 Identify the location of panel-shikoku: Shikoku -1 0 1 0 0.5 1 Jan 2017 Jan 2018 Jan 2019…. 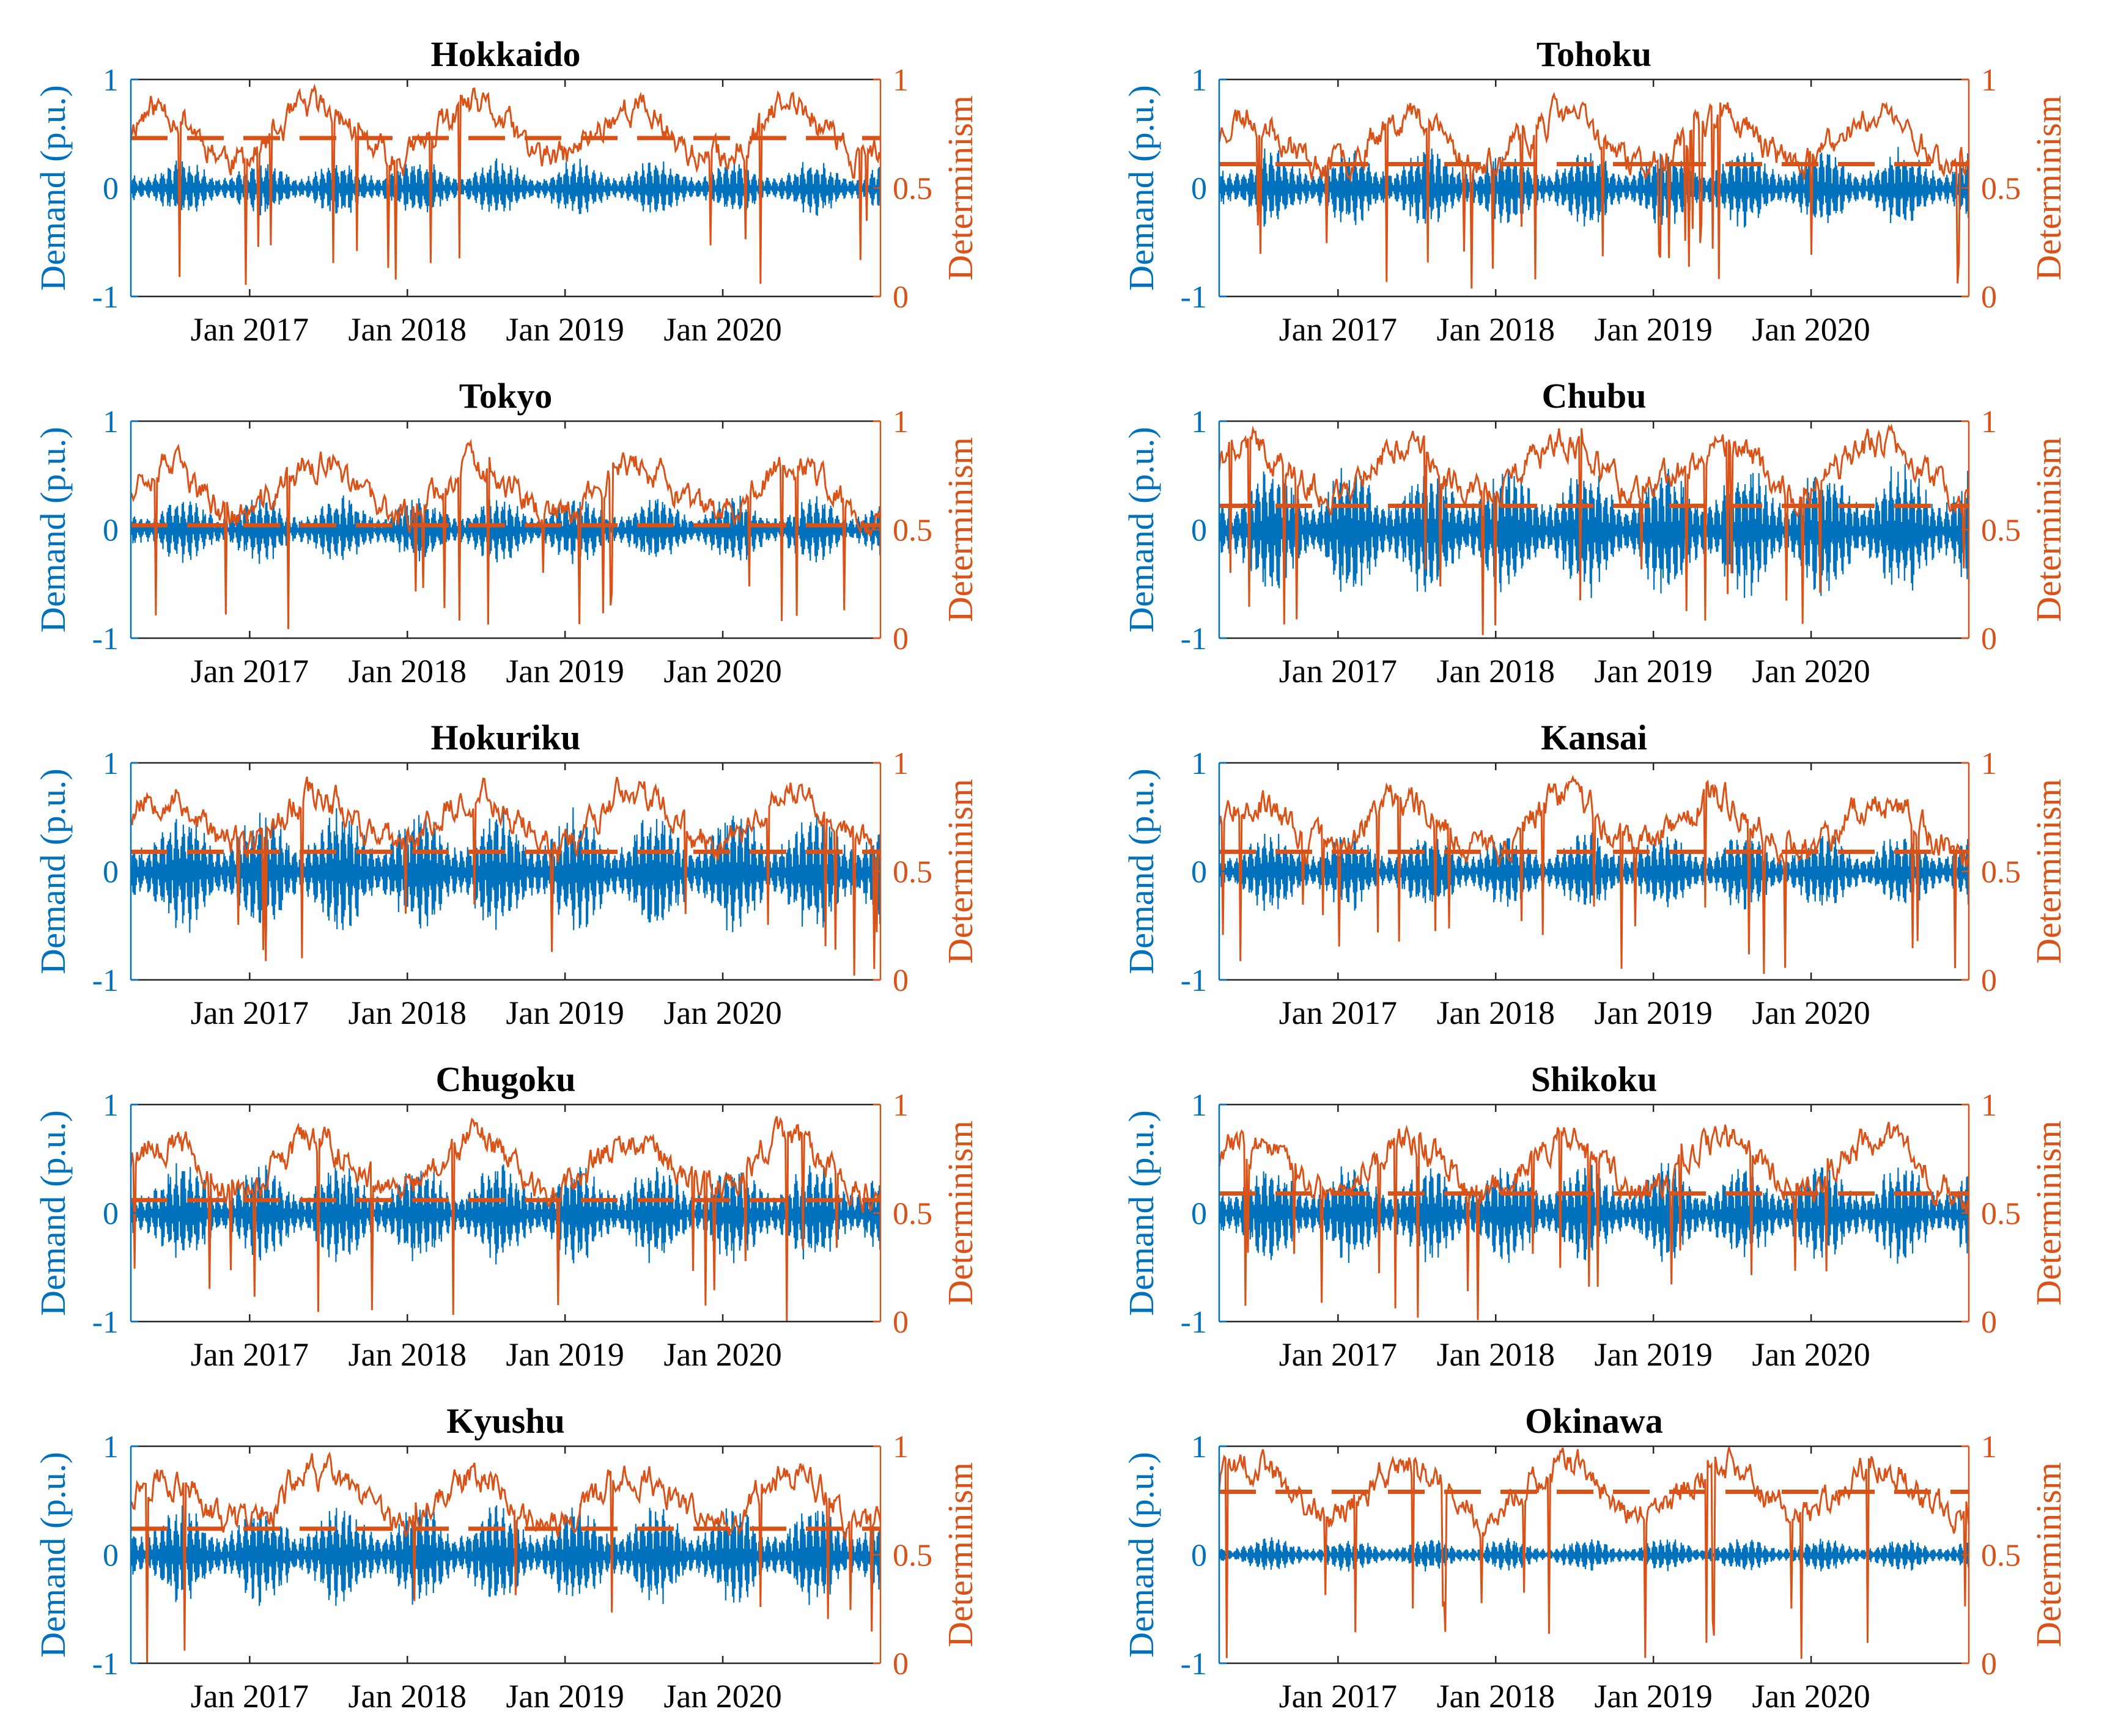
(1594, 1216).